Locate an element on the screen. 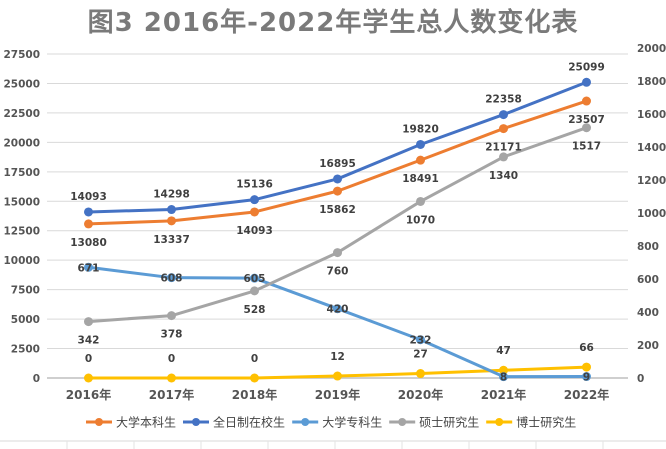 Image resolution: width=666 pixels, height=449 pixels. data-label: 8 is located at coordinates (503, 378).